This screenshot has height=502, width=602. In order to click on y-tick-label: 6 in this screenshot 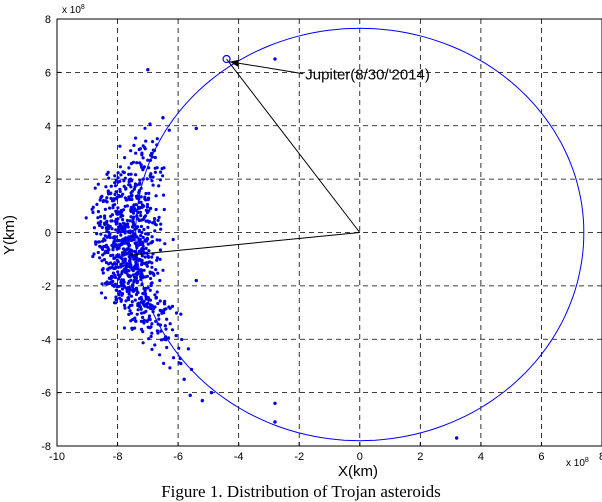, I will do `click(48, 73)`.